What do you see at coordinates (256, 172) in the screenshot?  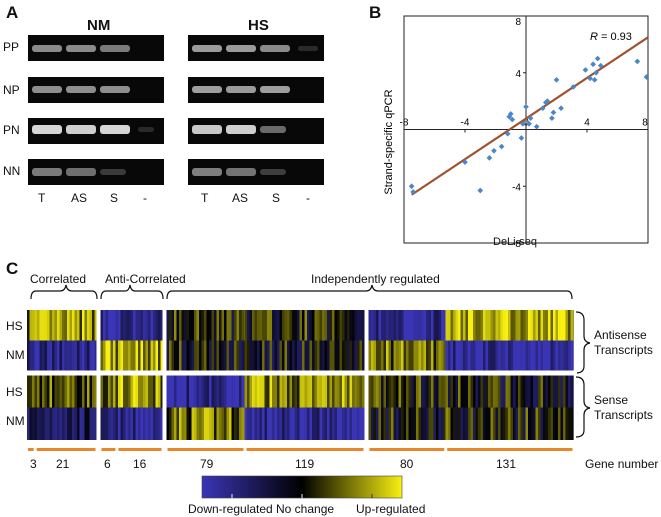 I see `gel-hs-nn` at bounding box center [256, 172].